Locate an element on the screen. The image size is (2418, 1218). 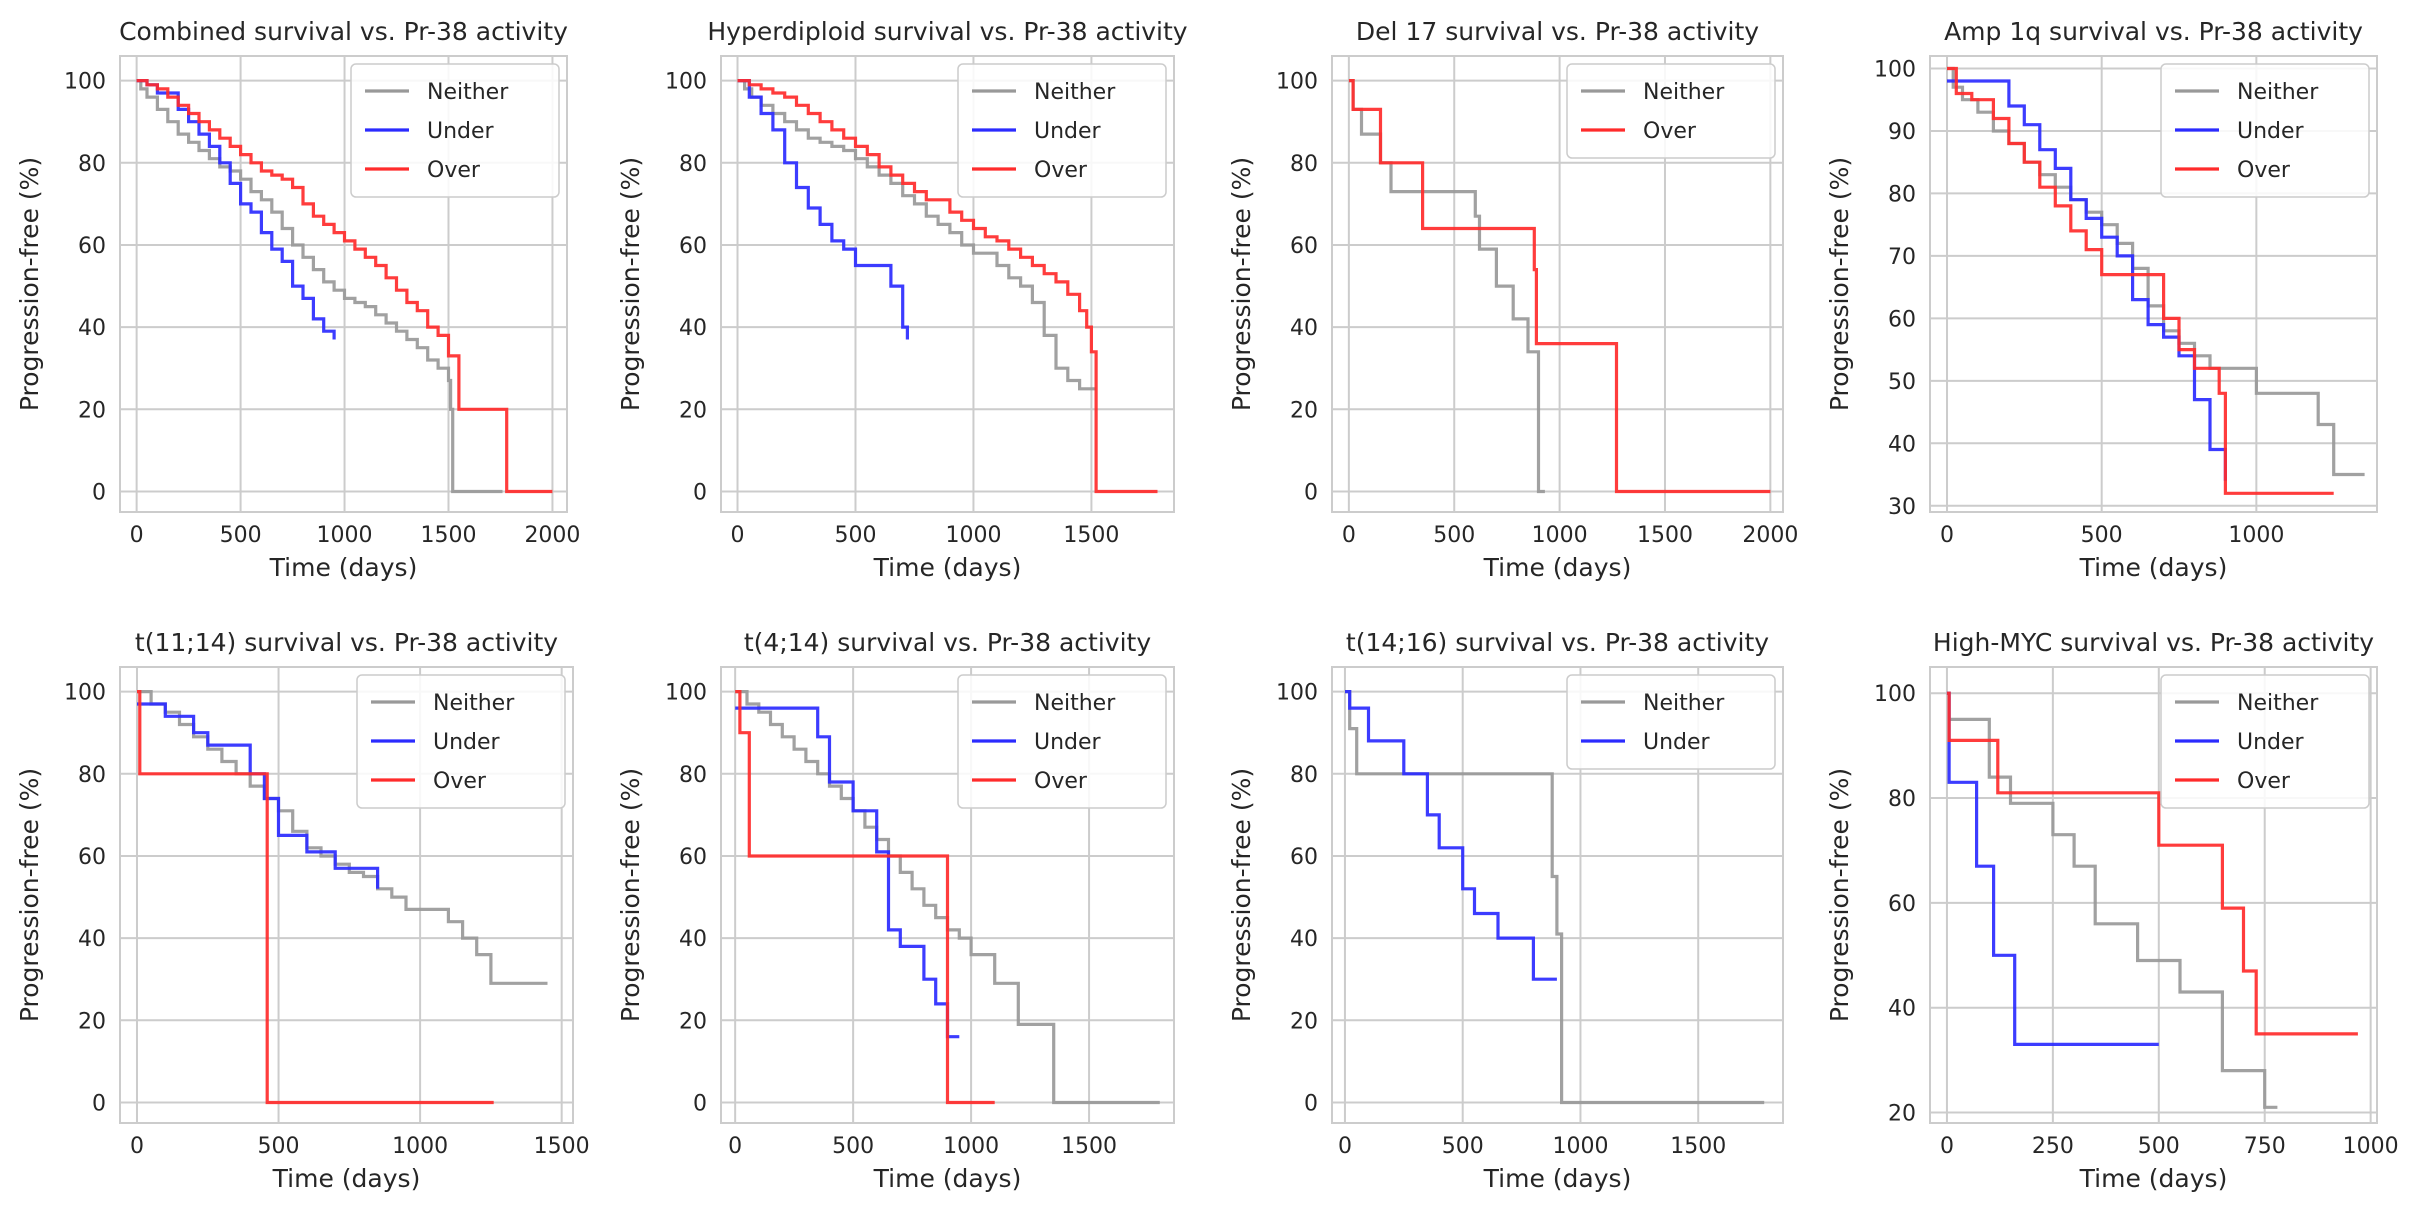
legend: Neither Over is located at coordinates (1671, 111).